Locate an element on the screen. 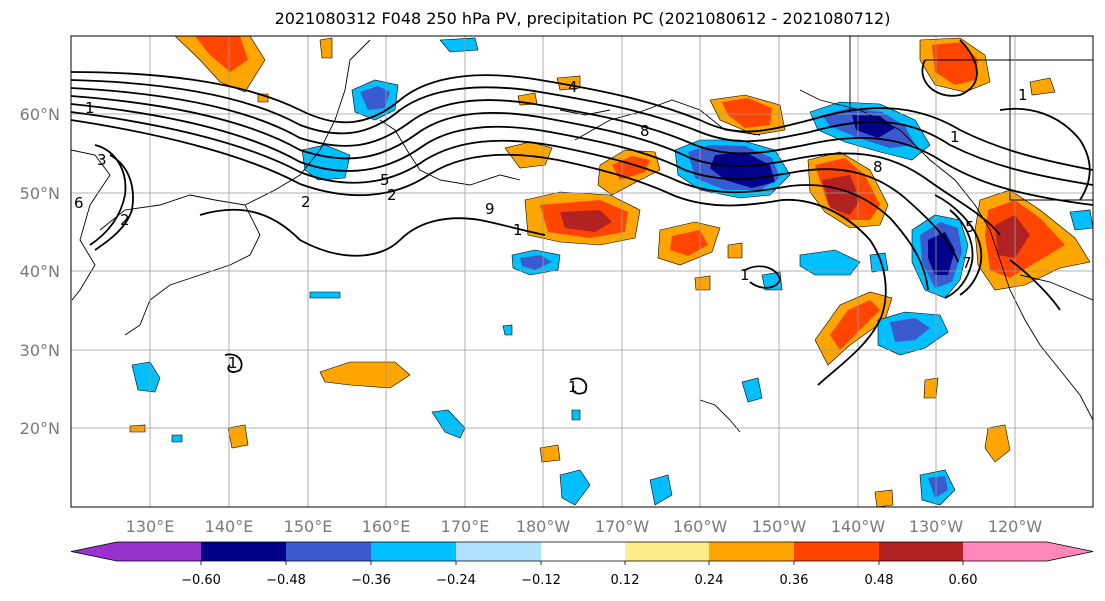 Image resolution: width=1105 pixels, height=601 pixels. lat-label: 40°N is located at coordinates (40, 271).